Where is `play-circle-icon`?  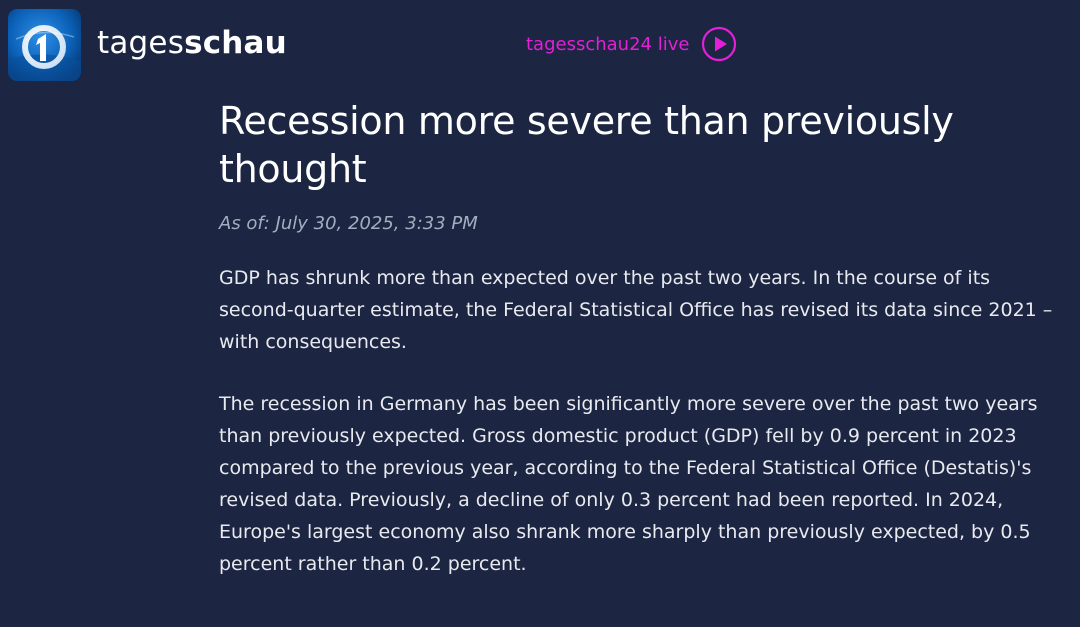 play-circle-icon is located at coordinates (719, 44).